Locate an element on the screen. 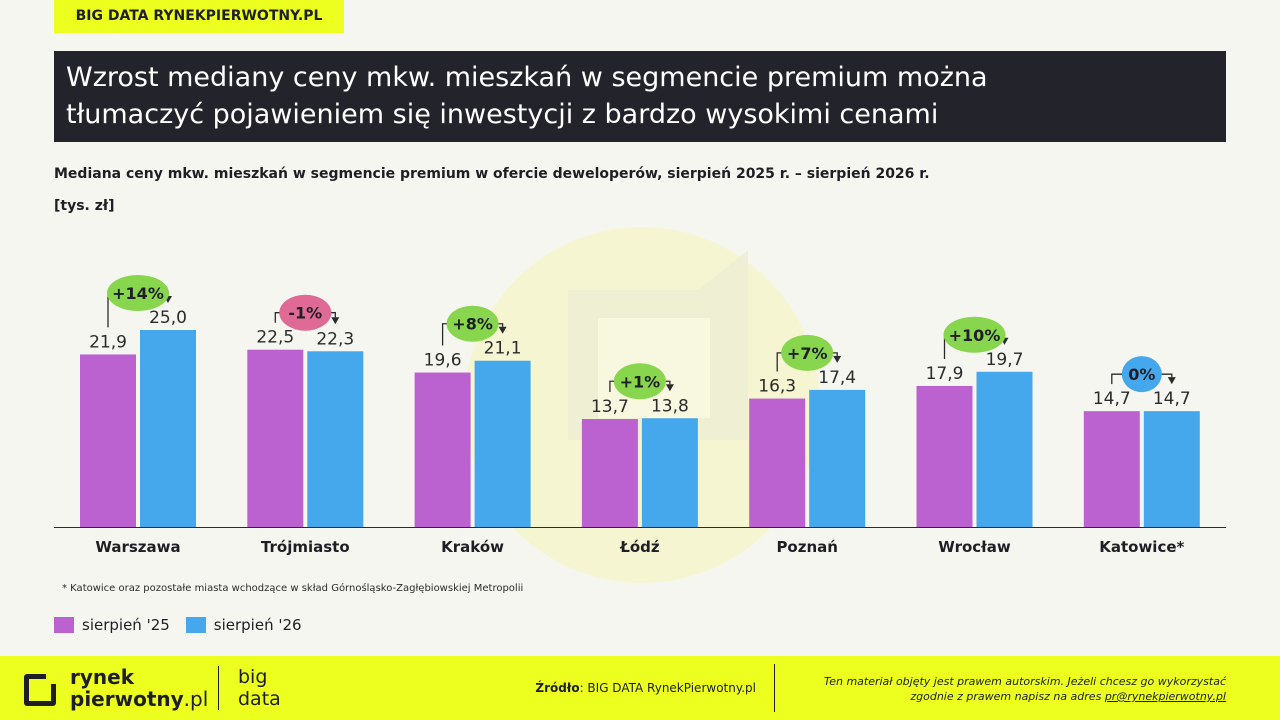  value-label-2026-3: 13,8 is located at coordinates (670, 406).